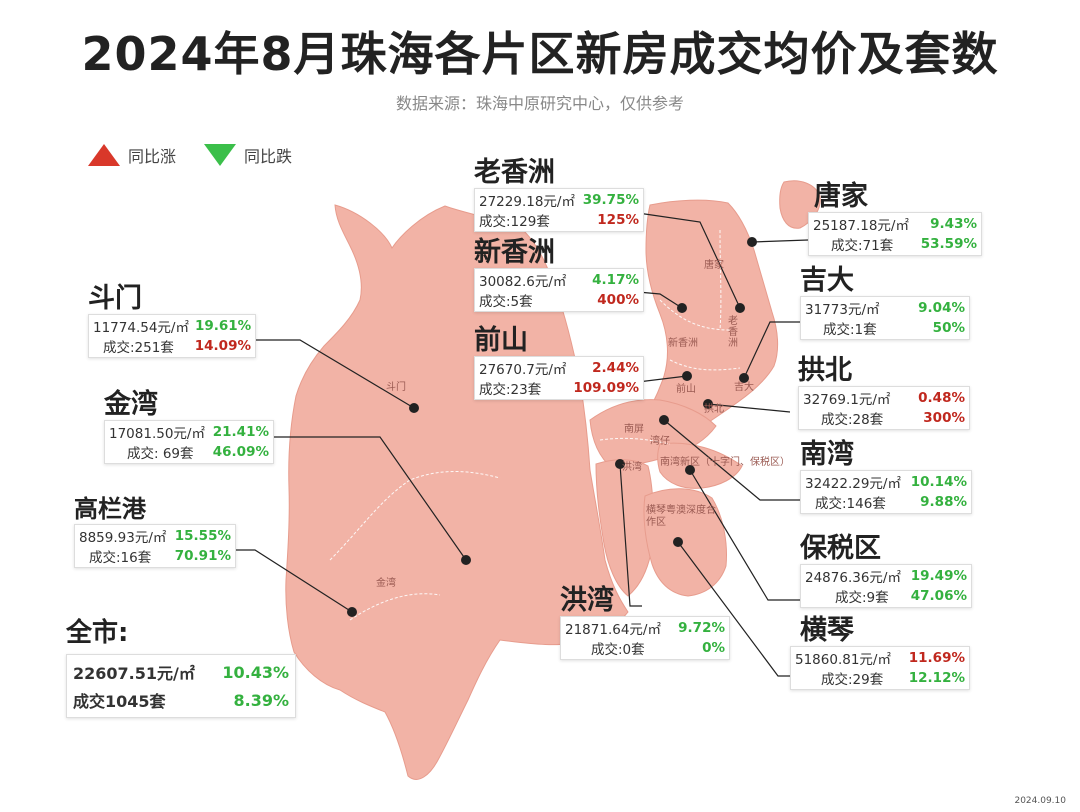  I want to click on avg-price: 21871.64元/㎡, so click(613, 630).